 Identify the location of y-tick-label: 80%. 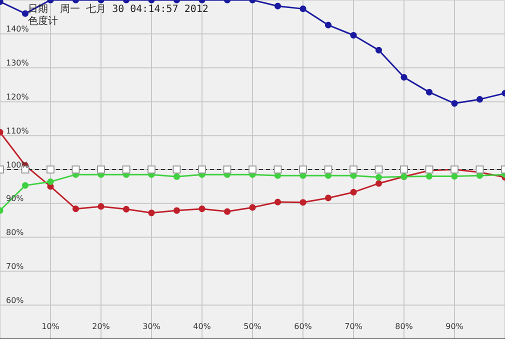
(15, 233).